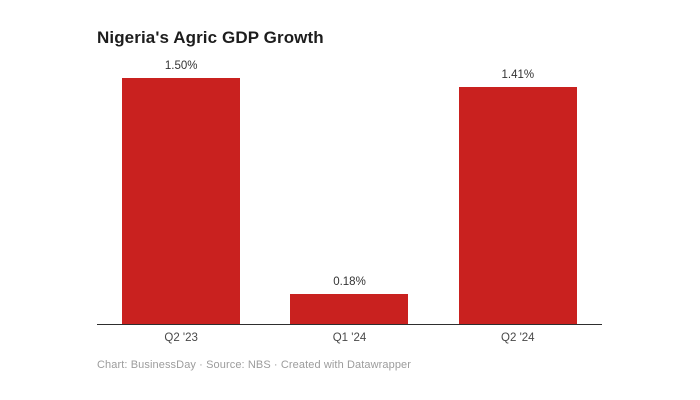  I want to click on x-axis-label: Q1 '24, so click(349, 338).